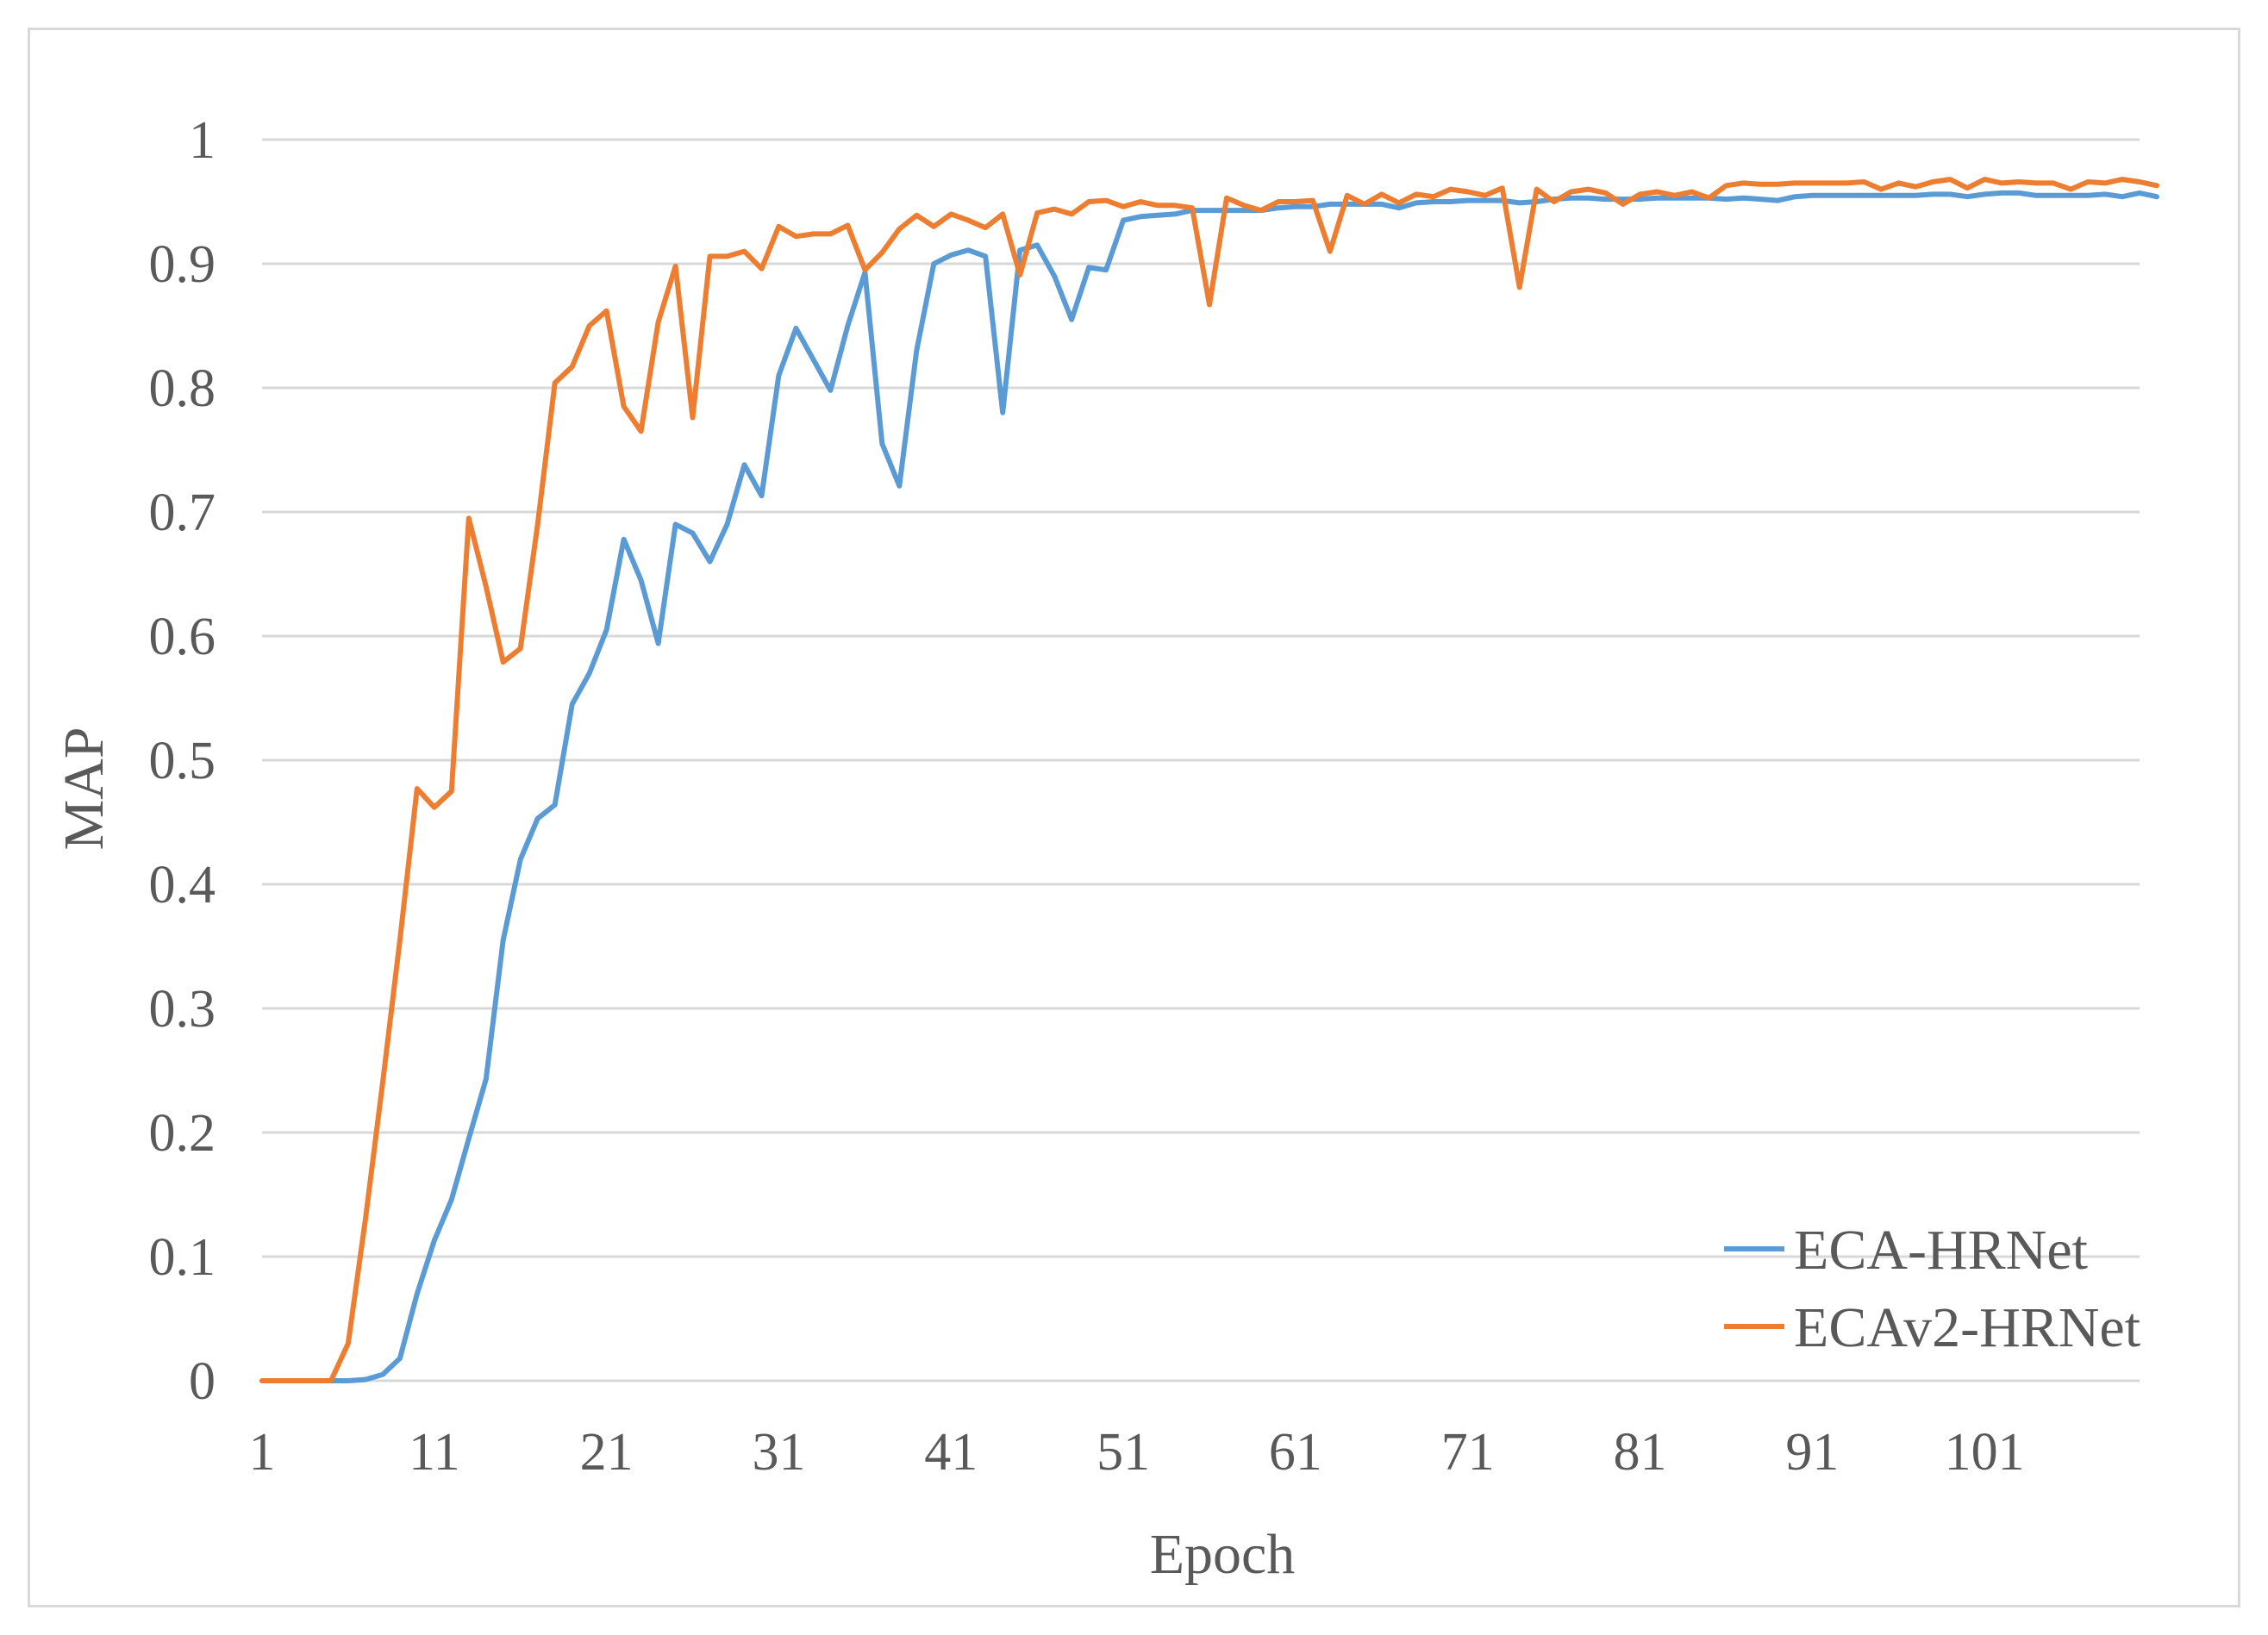  What do you see at coordinates (182, 637) in the screenshot?
I see `y-tick-label: 0.6` at bounding box center [182, 637].